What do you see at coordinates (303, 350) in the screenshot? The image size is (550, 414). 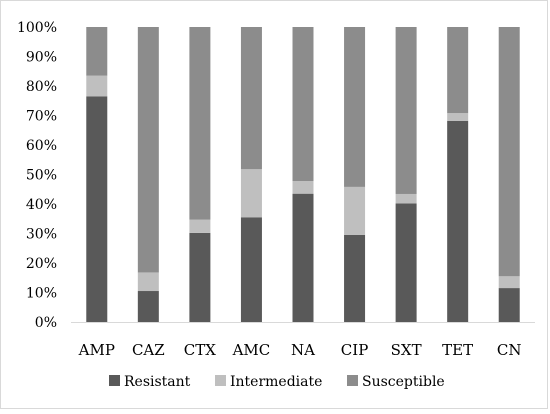 I see `x-tick-label: NA` at bounding box center [303, 350].